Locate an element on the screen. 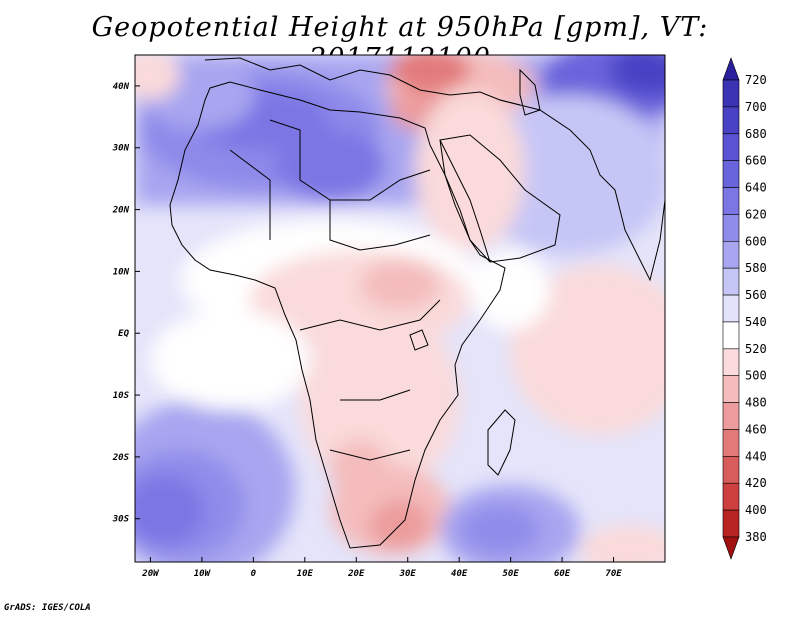 Image resolution: width=800 pixels, height=618 pixels. latitude-axis: 40N 30N 20N 10N EQ 10S 20S 30S is located at coordinates (126, 303).